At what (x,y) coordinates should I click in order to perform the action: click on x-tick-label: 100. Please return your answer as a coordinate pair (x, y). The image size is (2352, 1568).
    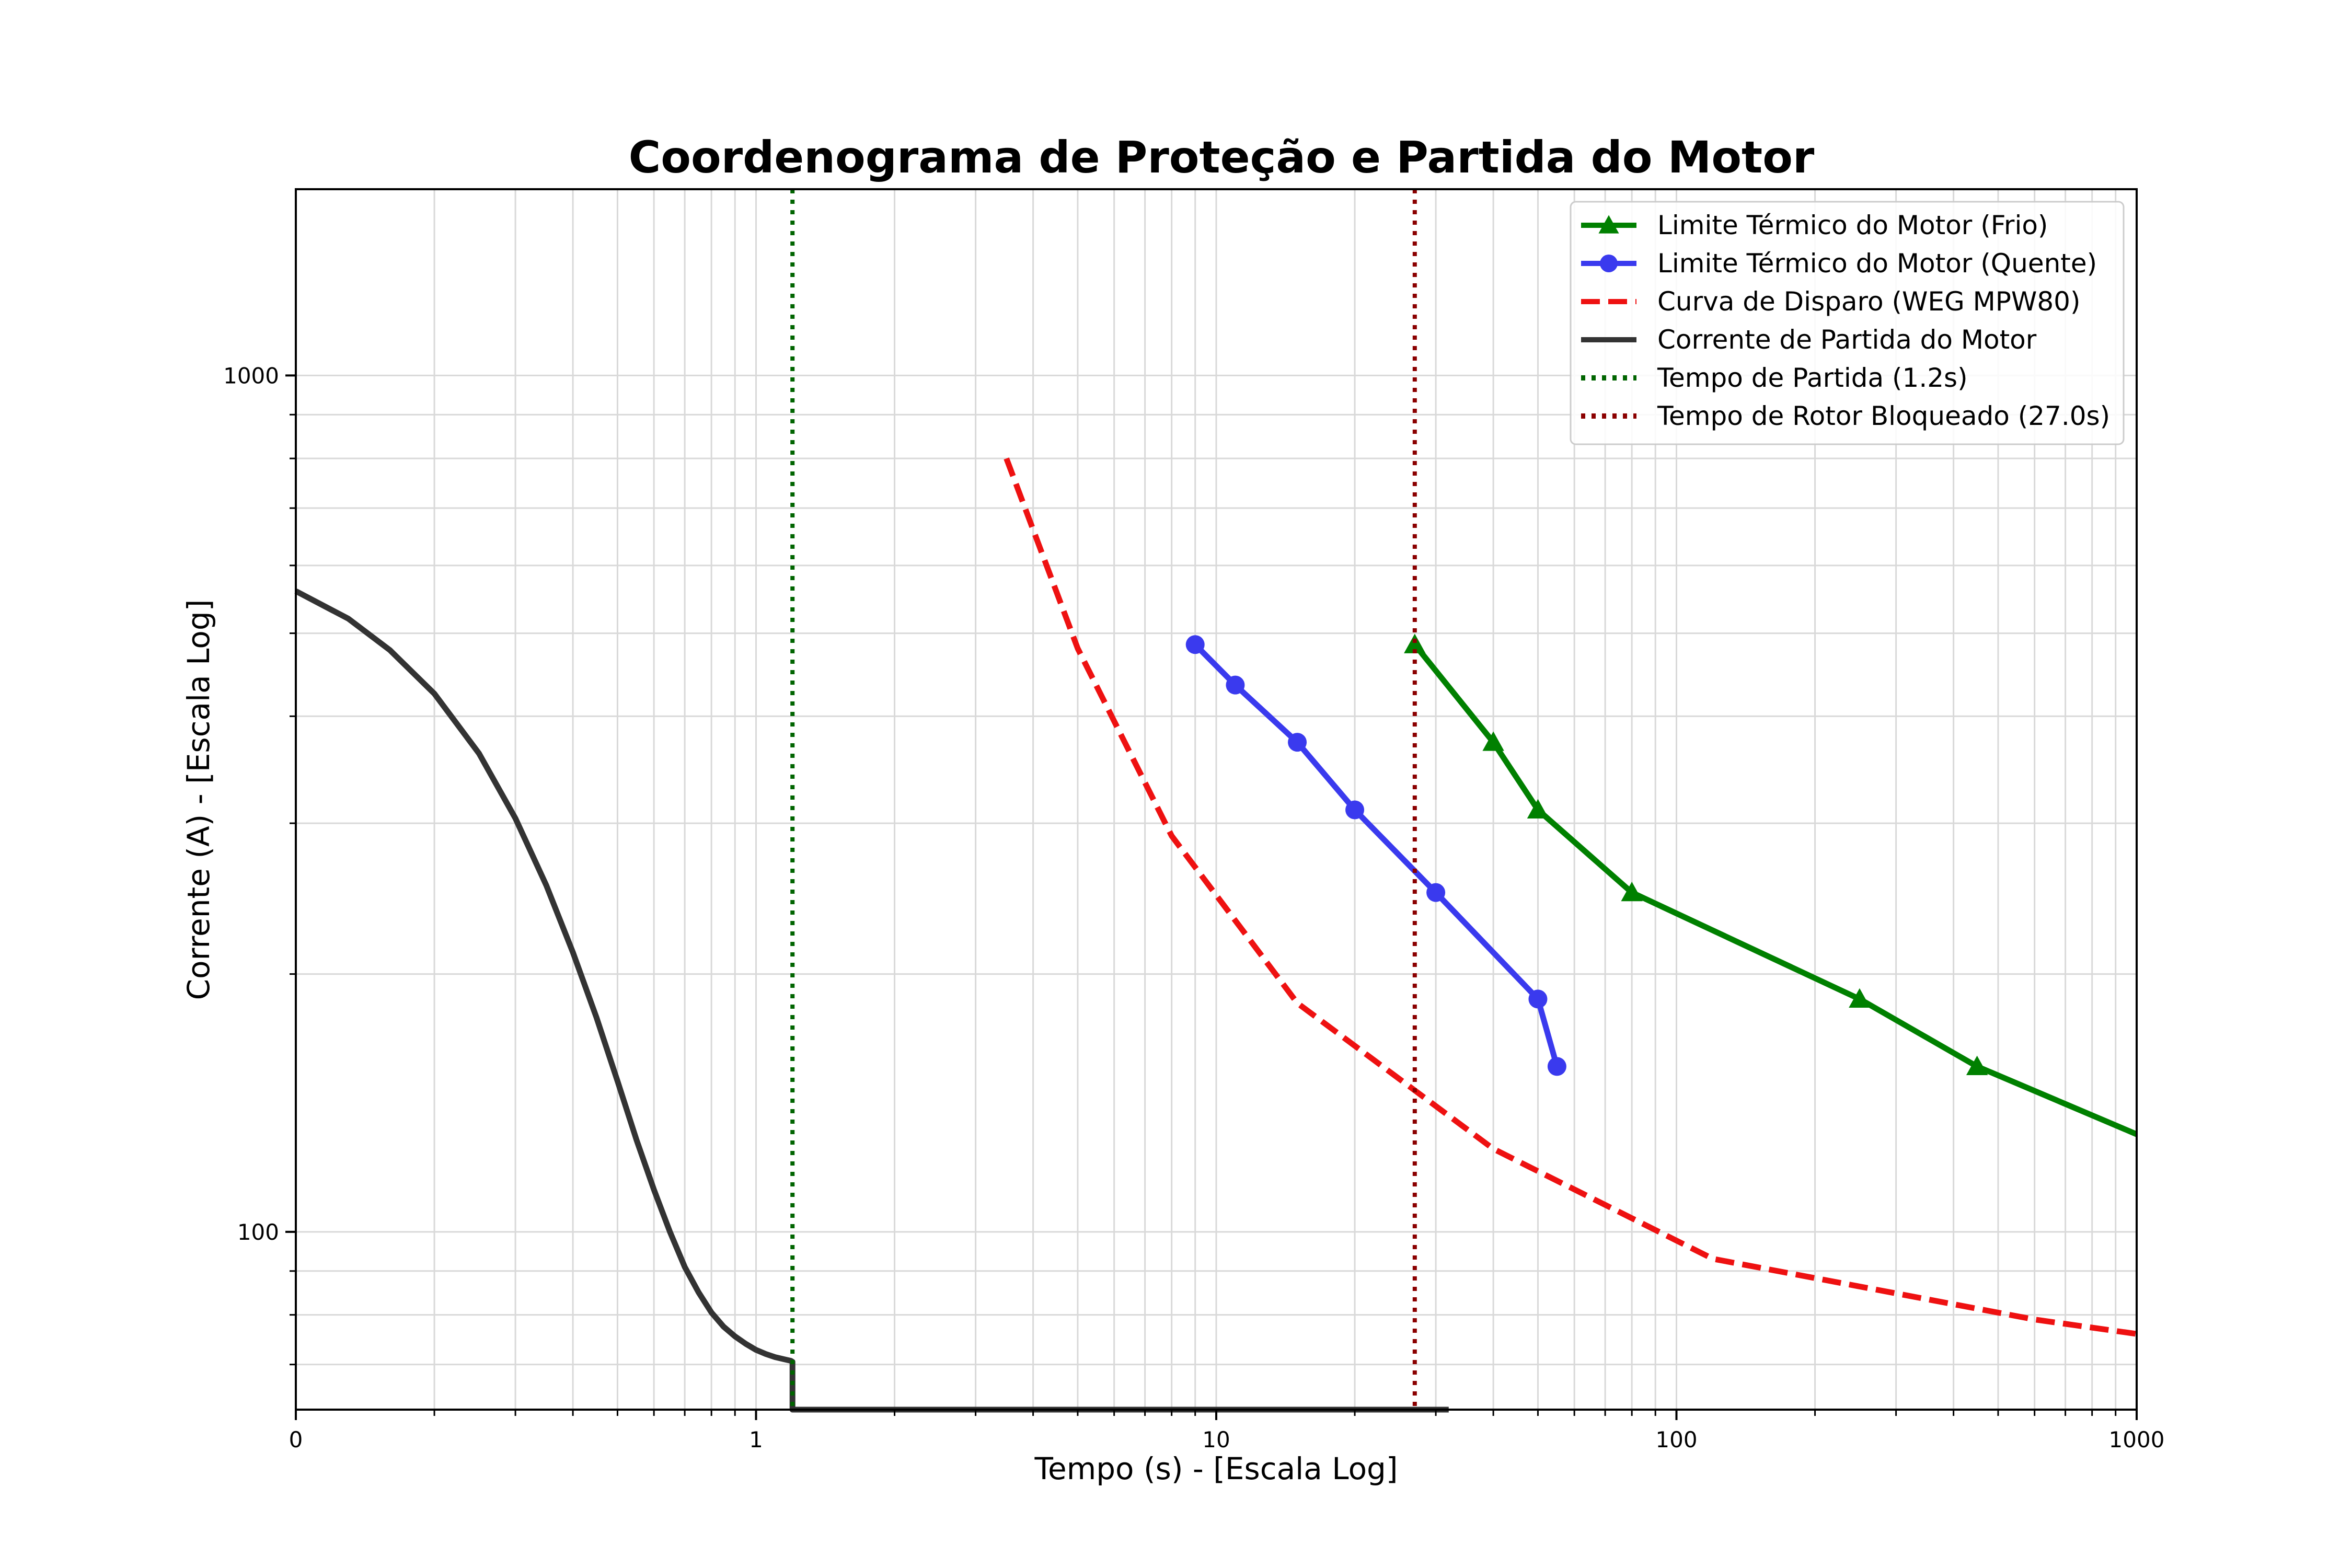
    Looking at the image, I should click on (1676, 1439).